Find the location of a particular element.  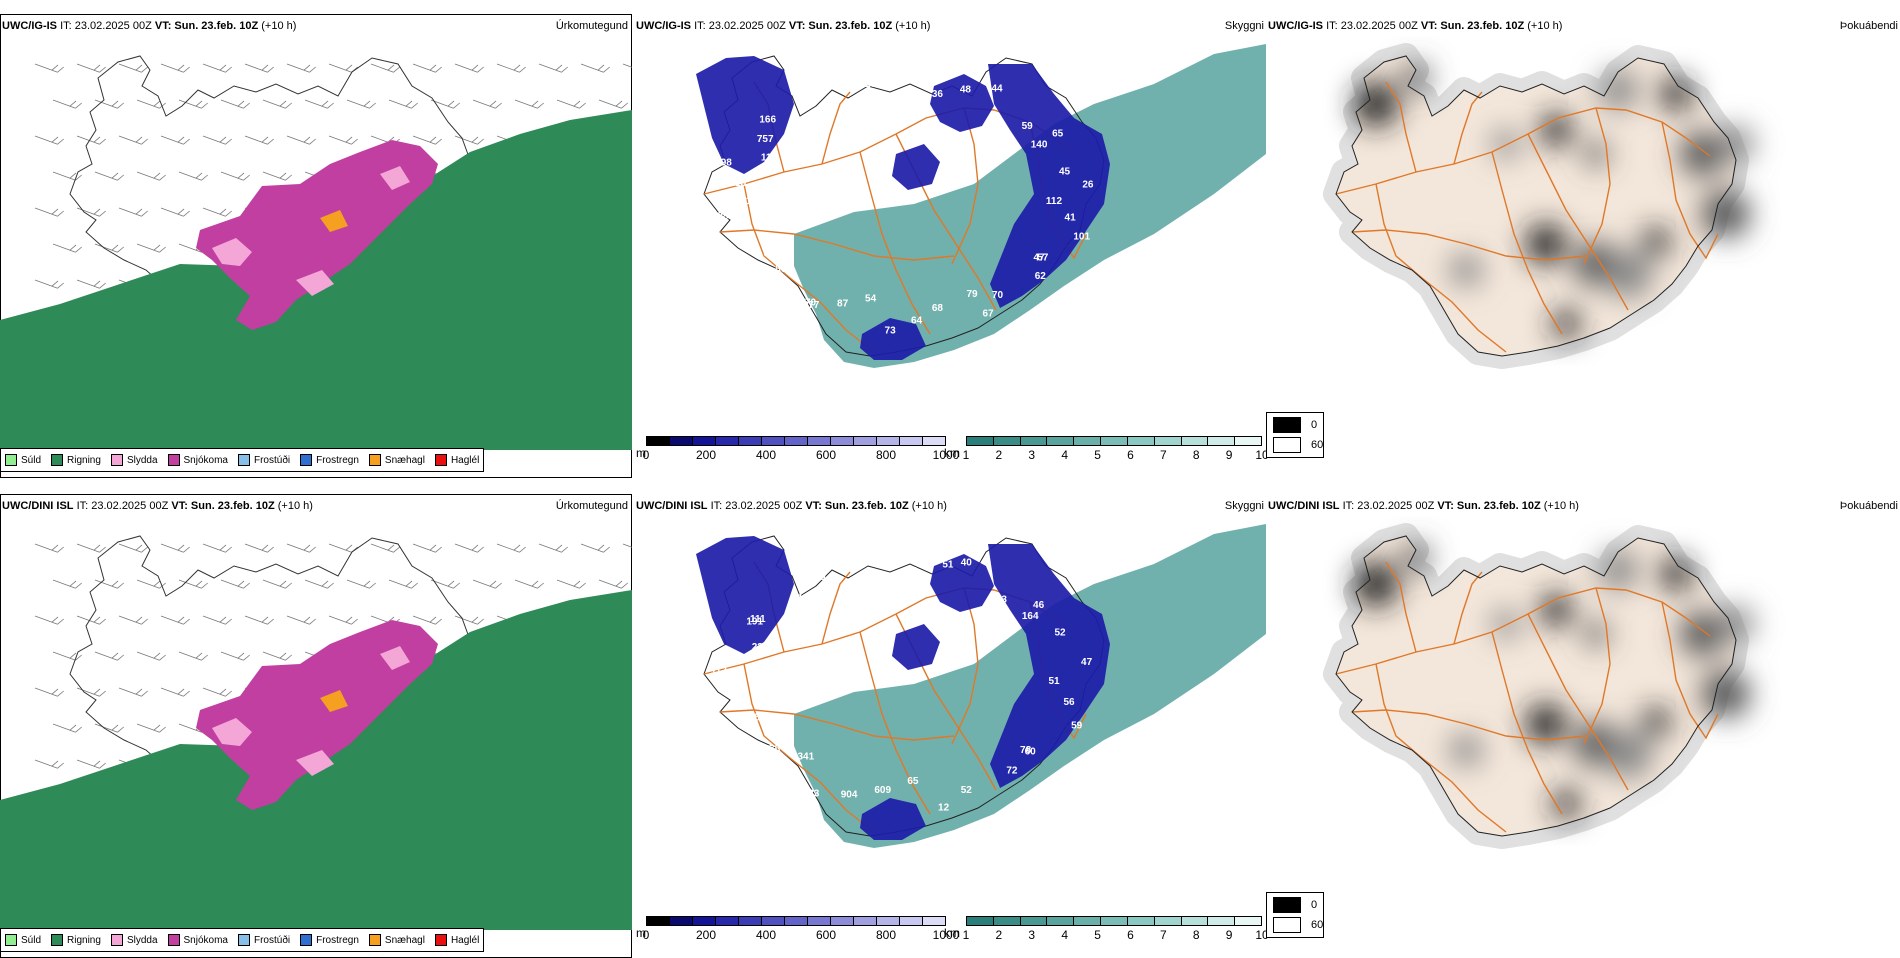

cloud-base-label: 59 is located at coordinates (1077, 726).